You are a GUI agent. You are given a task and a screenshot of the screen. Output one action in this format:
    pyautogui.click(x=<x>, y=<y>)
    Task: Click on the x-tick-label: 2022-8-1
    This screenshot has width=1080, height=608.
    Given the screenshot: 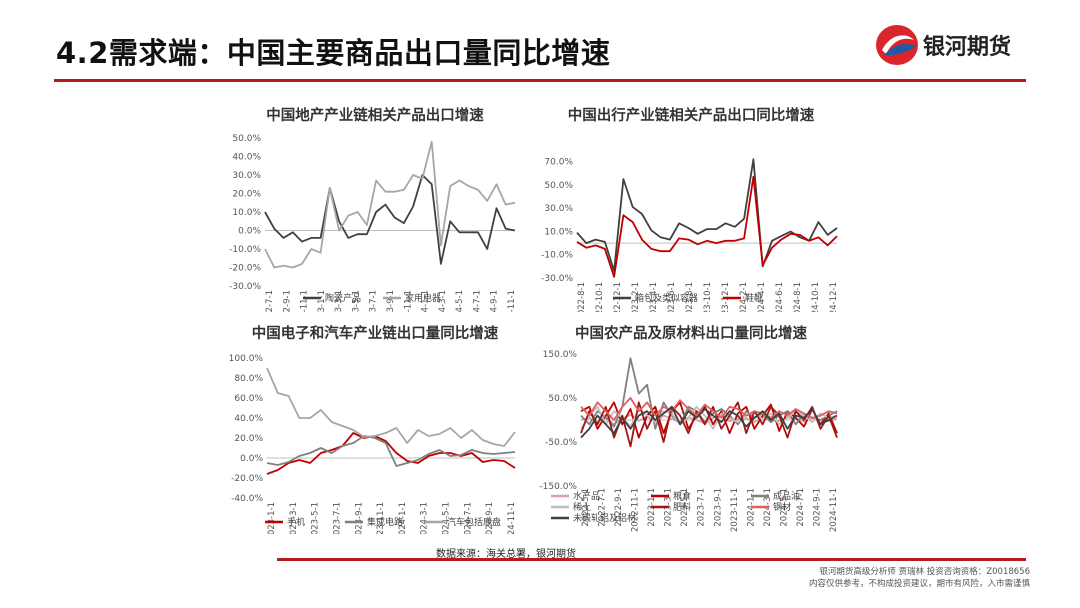 What is the action you would take?
    pyautogui.click(x=582, y=297)
    